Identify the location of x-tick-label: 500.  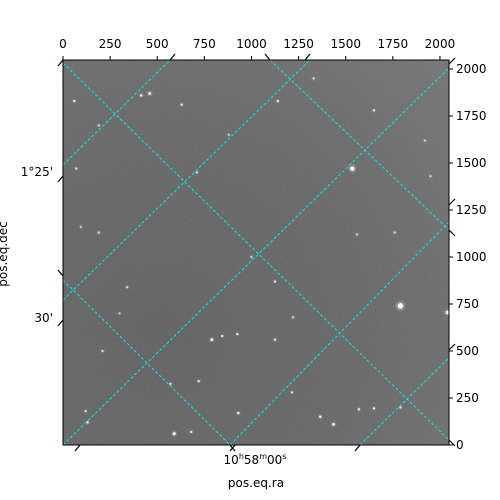
(157, 44).